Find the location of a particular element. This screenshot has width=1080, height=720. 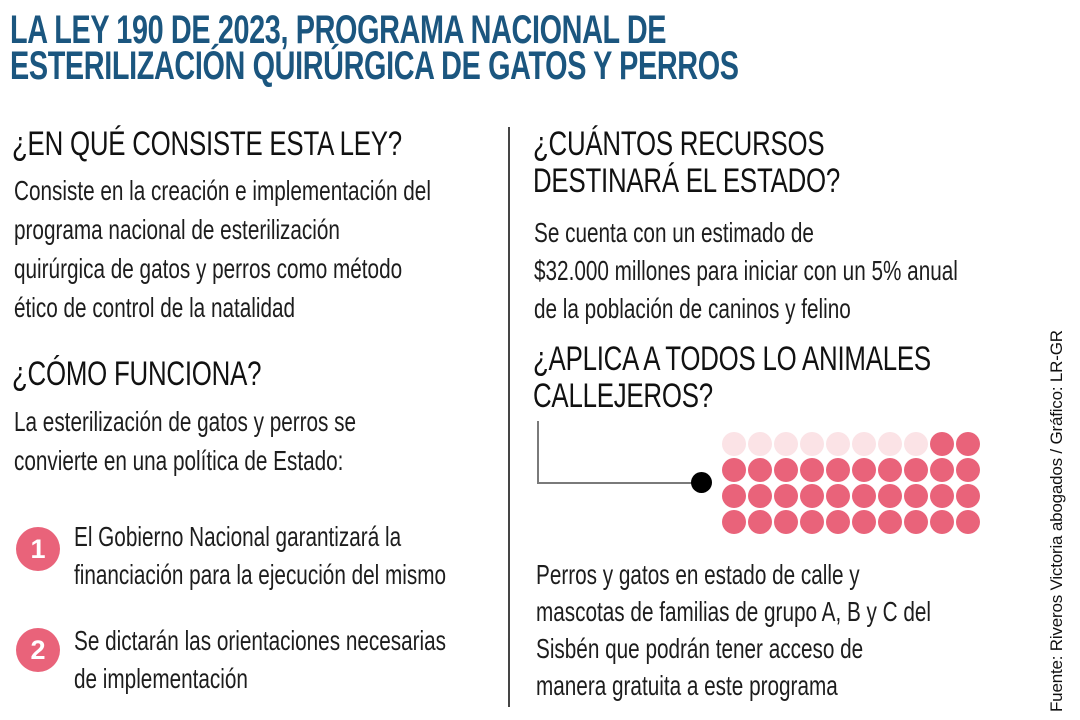

connector-line-vertical is located at coordinates (538, 452).